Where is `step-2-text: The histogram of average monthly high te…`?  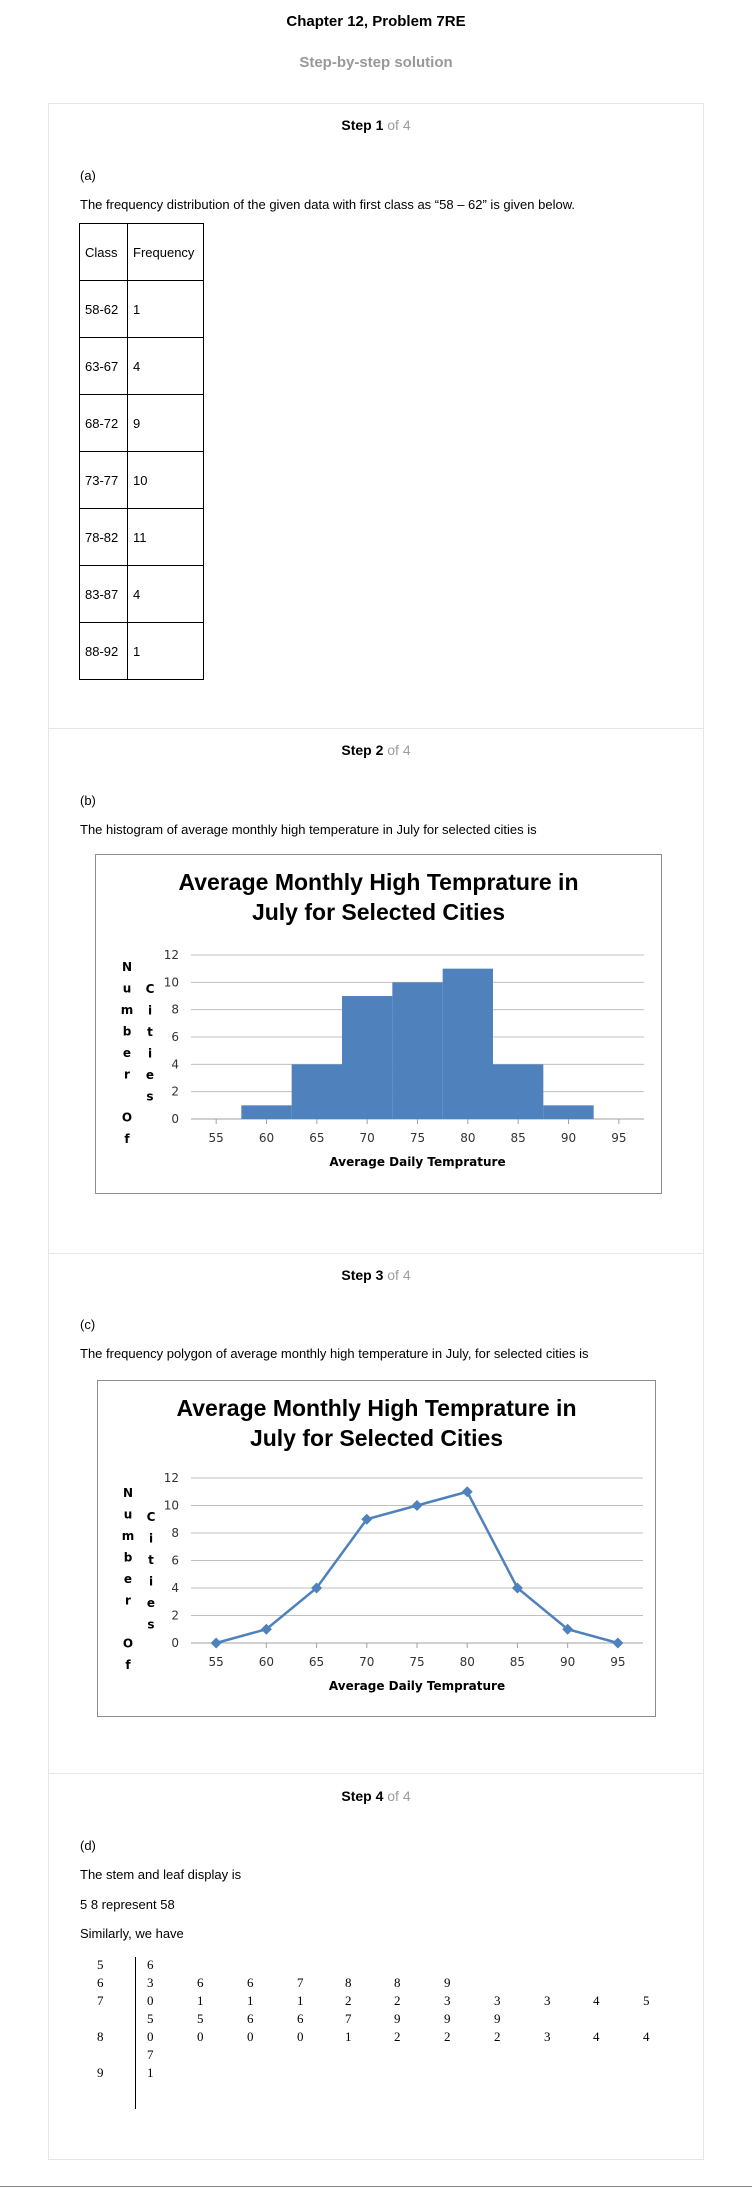 step-2-text: The histogram of average monthly high te… is located at coordinates (308, 829).